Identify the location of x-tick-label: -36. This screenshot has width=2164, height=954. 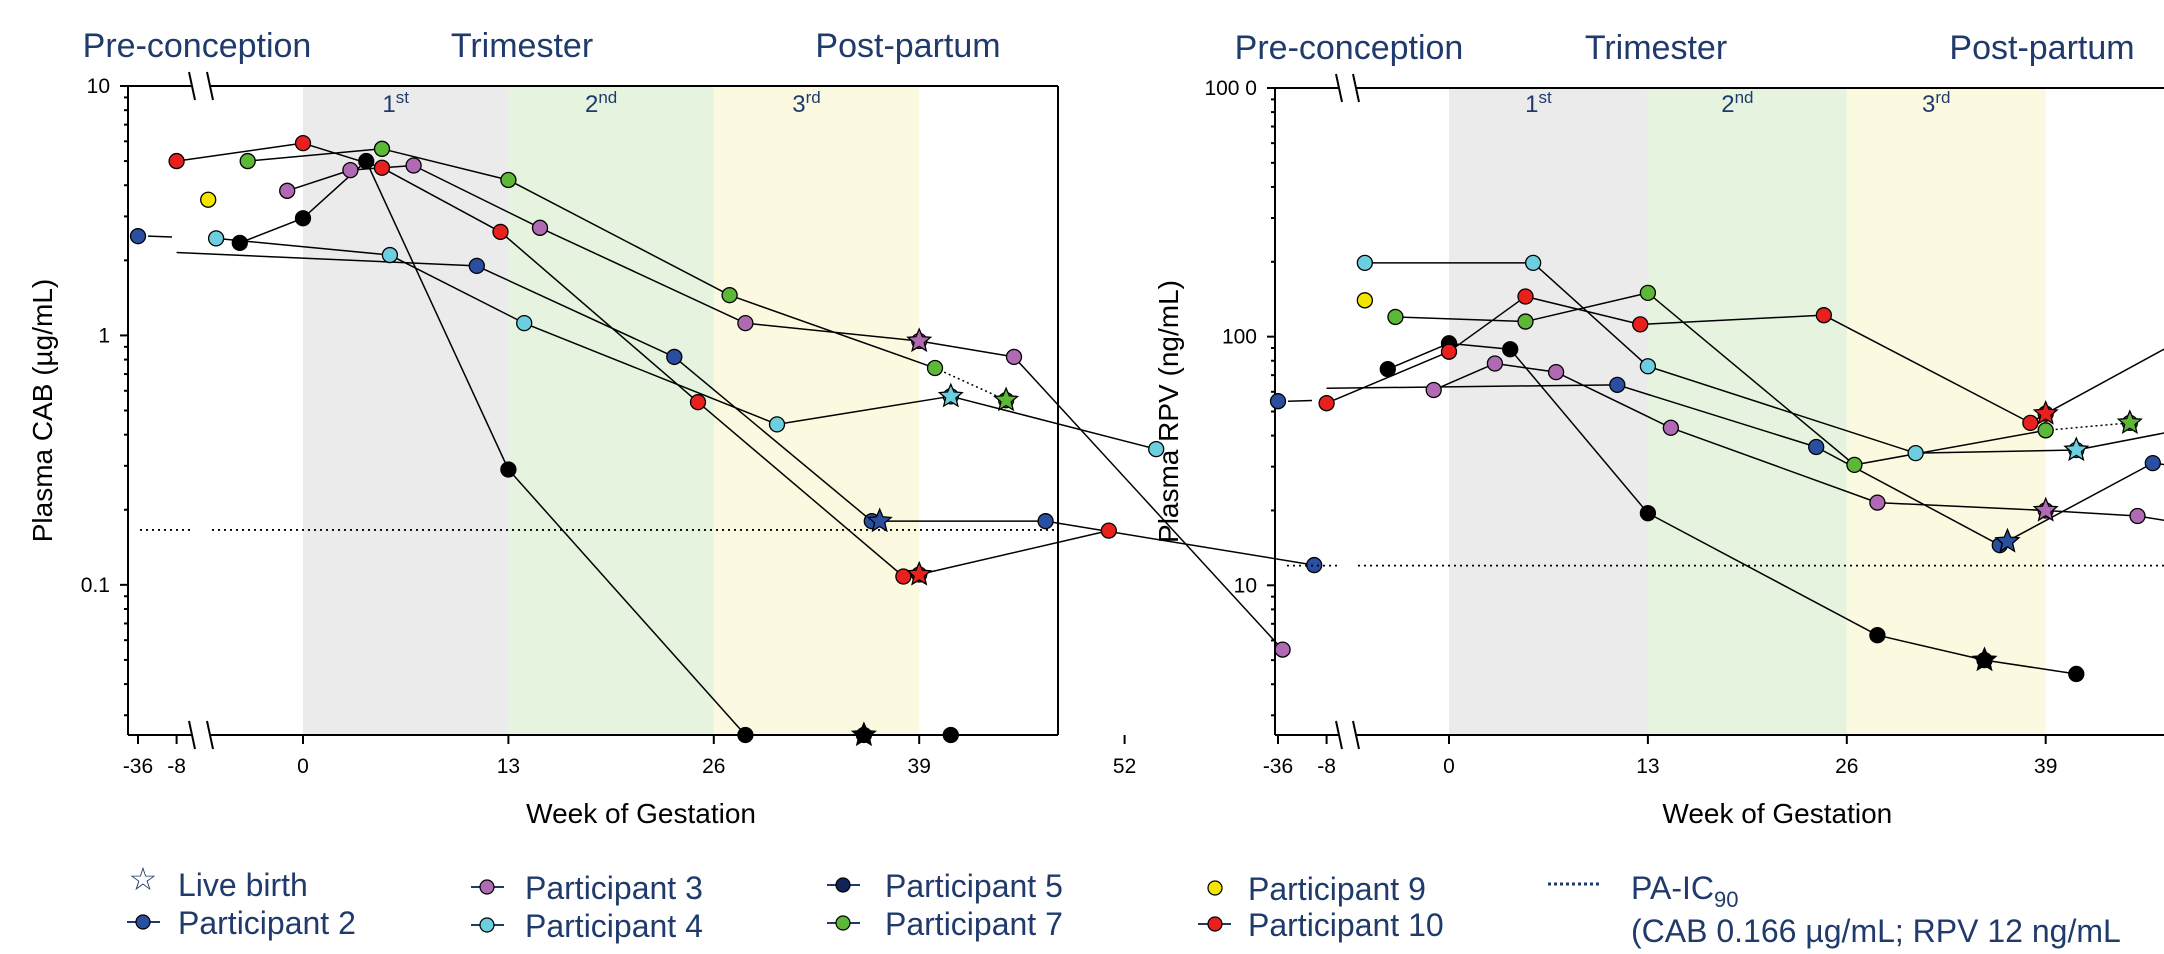
(138, 766).